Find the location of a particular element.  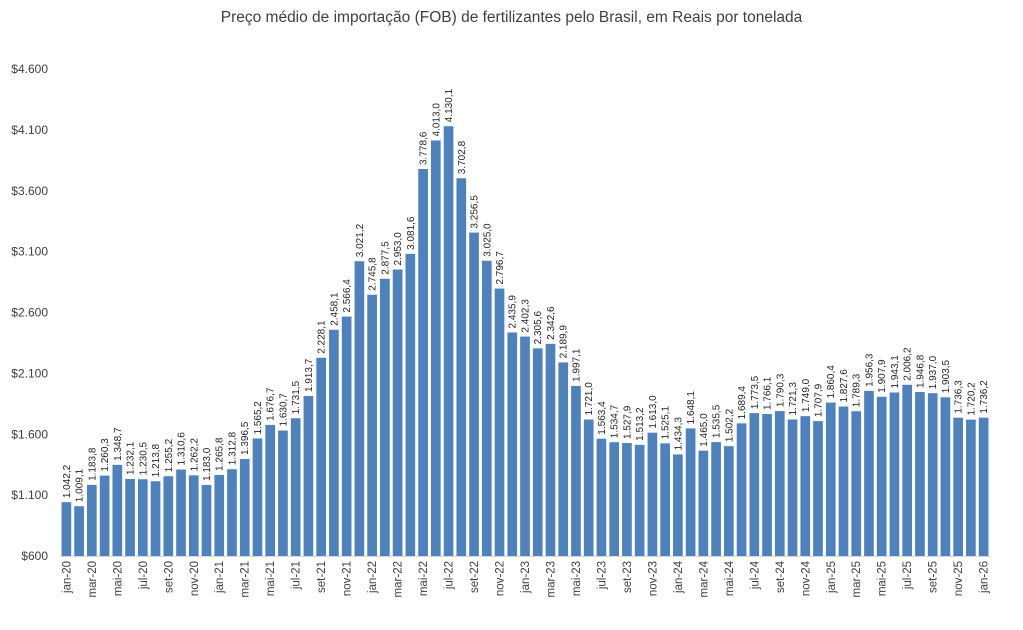

data-label: 1.766,1 is located at coordinates (768, 393).